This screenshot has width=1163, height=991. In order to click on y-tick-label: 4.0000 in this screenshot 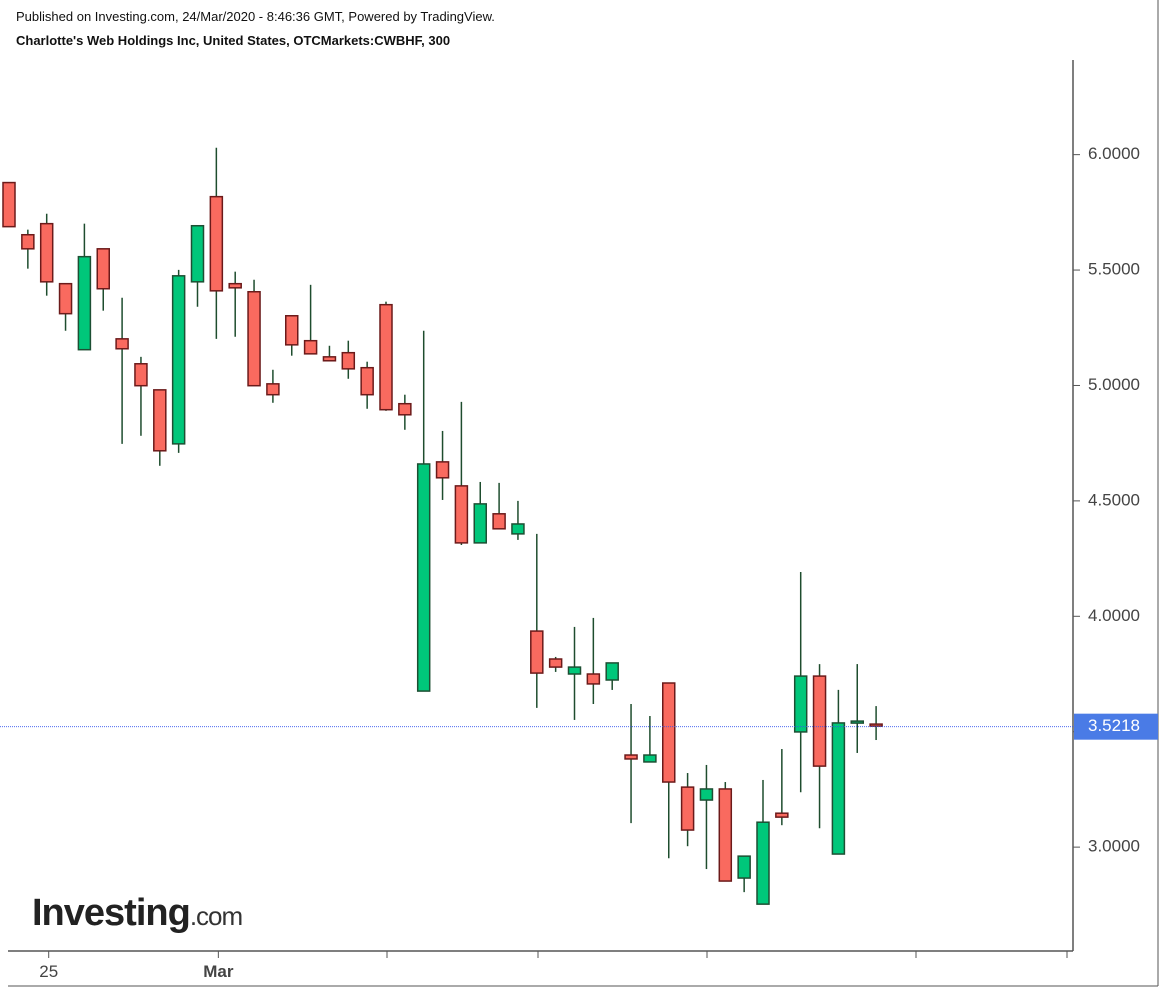, I will do `click(1114, 615)`.